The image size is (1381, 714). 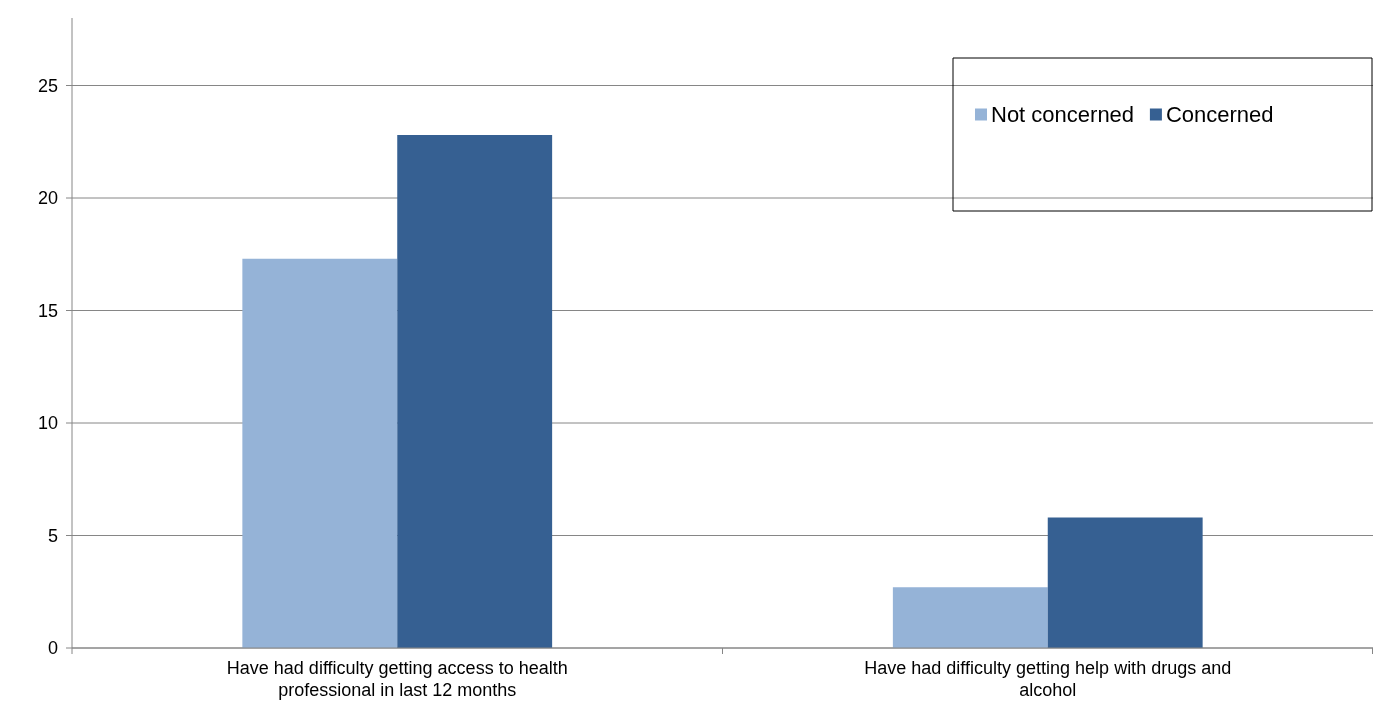 I want to click on y-tick-label: 15, so click(x=47, y=310).